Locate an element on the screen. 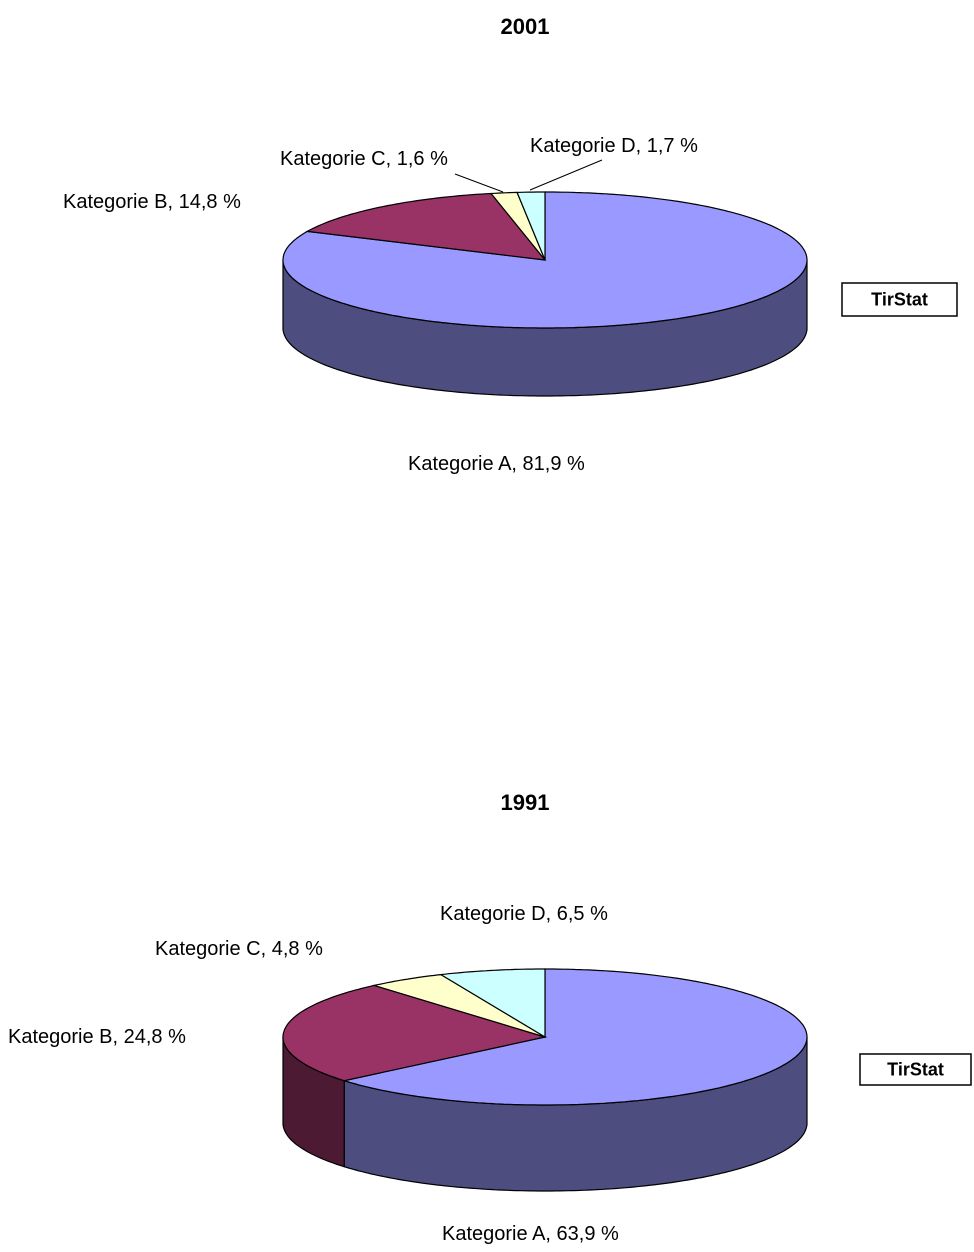 This screenshot has width=974, height=1252. data-label: Kategorie C, 4,8 % is located at coordinates (239, 949).